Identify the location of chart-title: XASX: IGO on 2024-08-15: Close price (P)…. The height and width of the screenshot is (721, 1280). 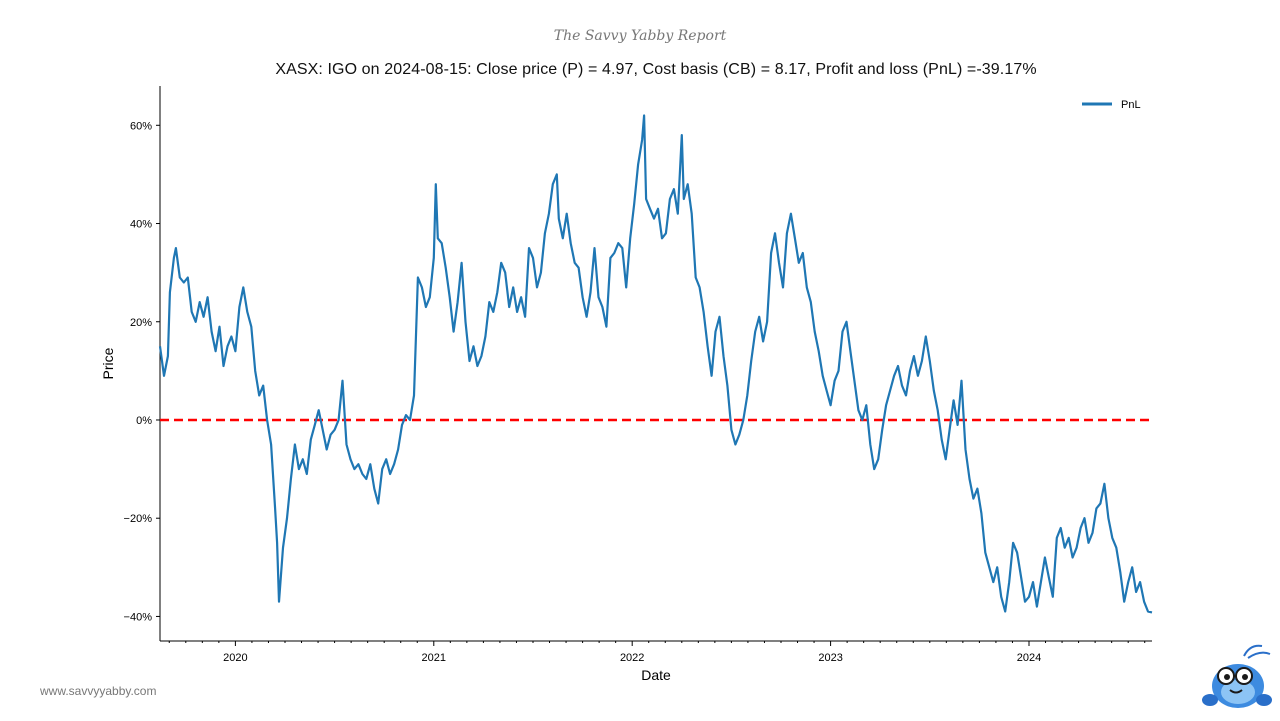
(656, 69).